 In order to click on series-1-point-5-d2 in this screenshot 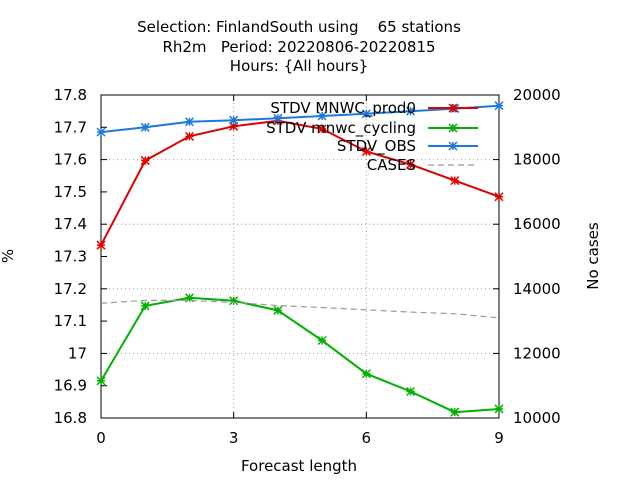, I will do `click(322, 340)`.